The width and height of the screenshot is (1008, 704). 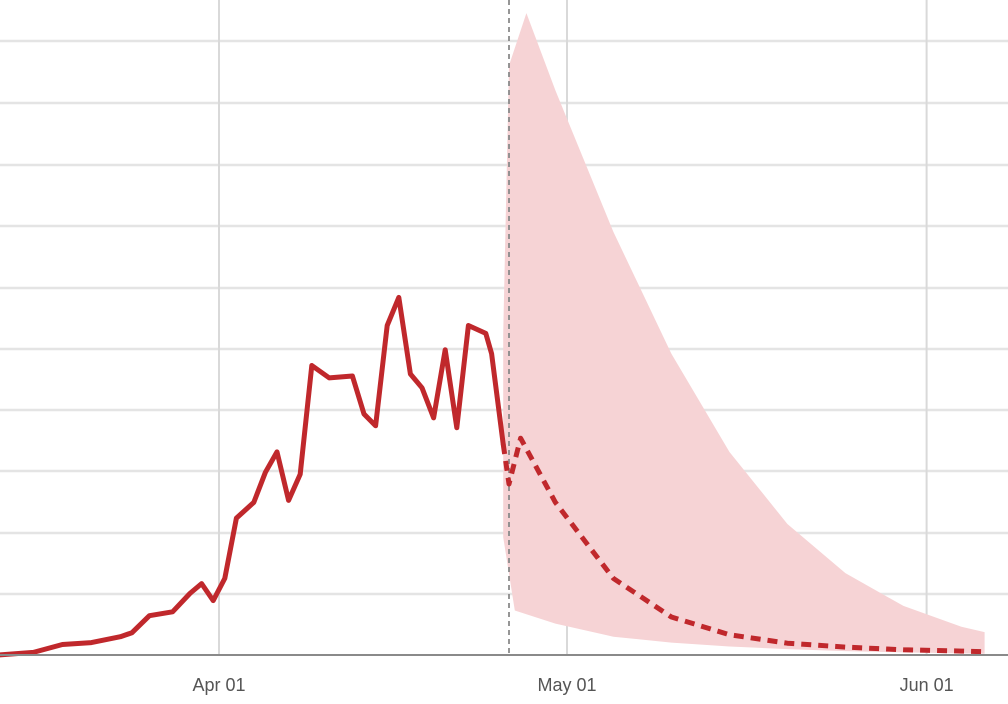 I want to click on x-axis-ticks: Apr 01 May 01 Jun 01, so click(x=572, y=685).